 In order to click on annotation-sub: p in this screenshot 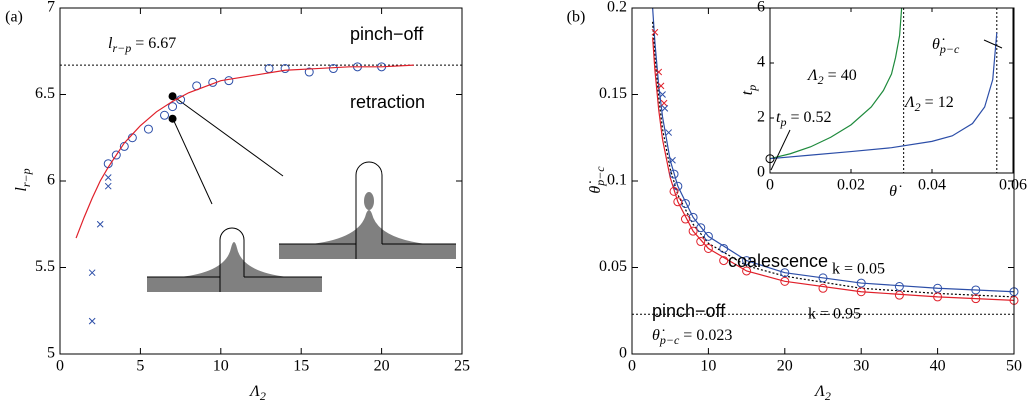, I will do `click(782, 122)`.